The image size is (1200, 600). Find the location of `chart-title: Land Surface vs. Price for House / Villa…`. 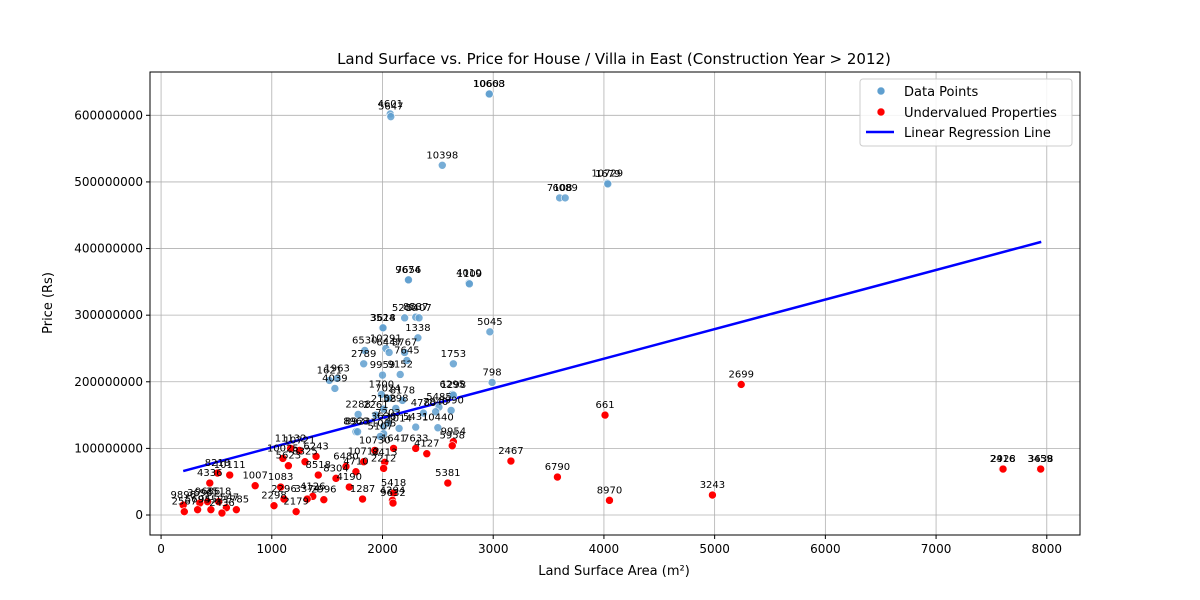

chart-title: Land Surface vs. Price for House / Villa… is located at coordinates (614, 59).